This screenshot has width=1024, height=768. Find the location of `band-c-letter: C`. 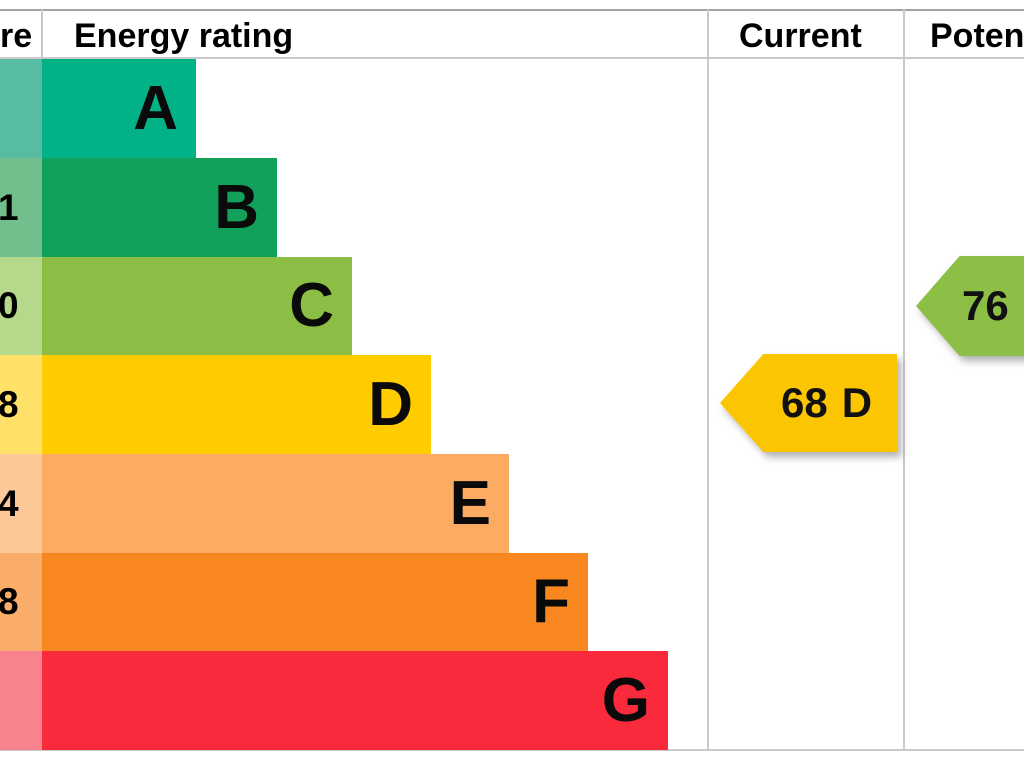

band-c-letter: C is located at coordinates (311, 305).